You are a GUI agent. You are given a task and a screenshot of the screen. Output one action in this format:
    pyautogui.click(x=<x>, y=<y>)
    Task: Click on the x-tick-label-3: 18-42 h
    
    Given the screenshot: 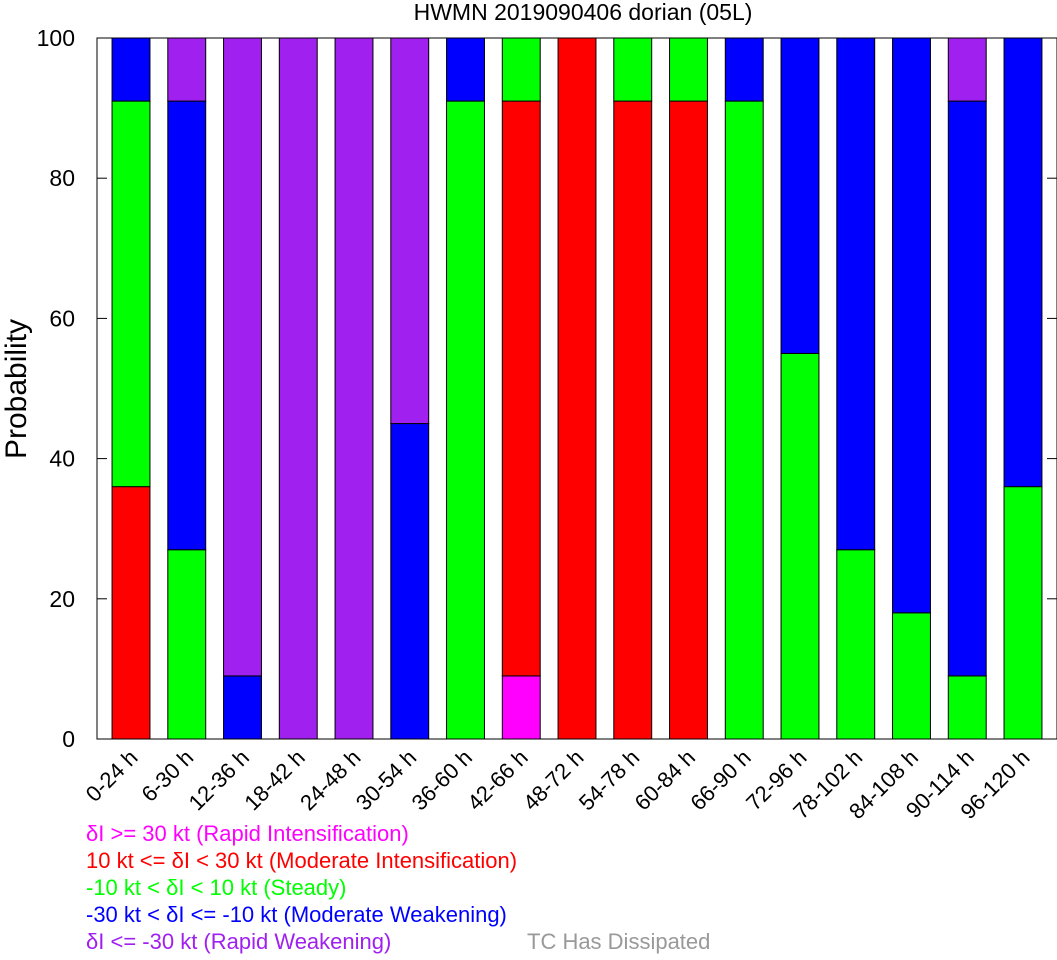 What is the action you would take?
    pyautogui.click(x=274, y=780)
    